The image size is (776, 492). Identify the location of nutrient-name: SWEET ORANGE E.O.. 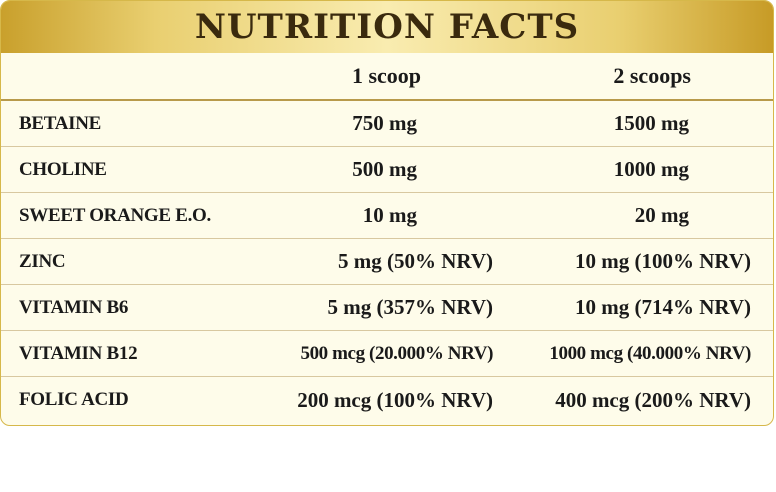
(115, 215).